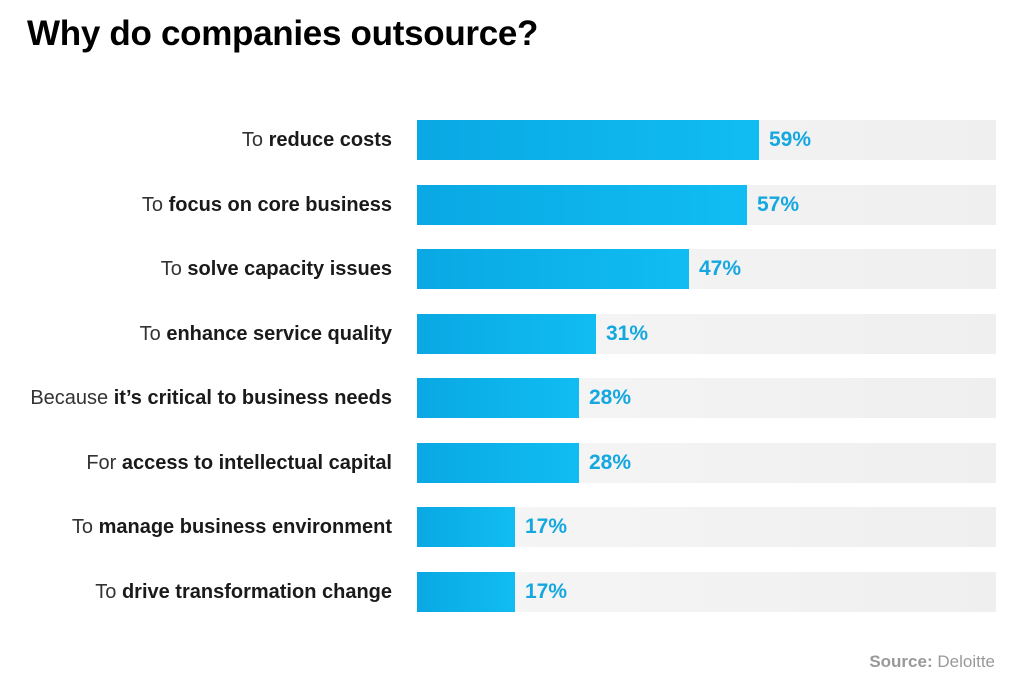 The height and width of the screenshot is (699, 1024). Describe the element at coordinates (256, 463) in the screenshot. I see `category-emphasis: access to intellectual capital` at that location.